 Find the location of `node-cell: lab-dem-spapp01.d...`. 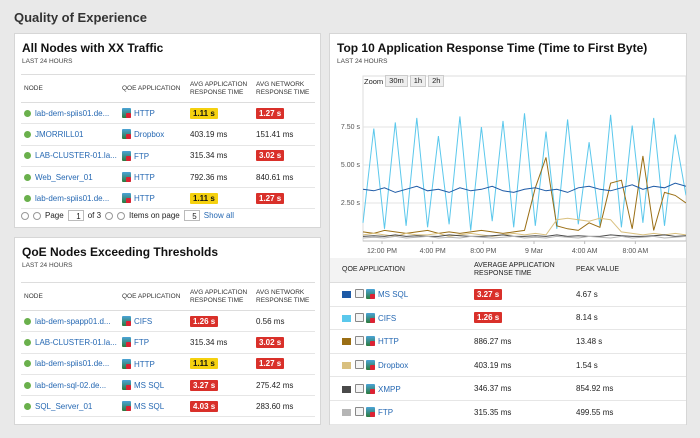

node-cell: lab-dem-spapp01.d... is located at coordinates (70, 321).